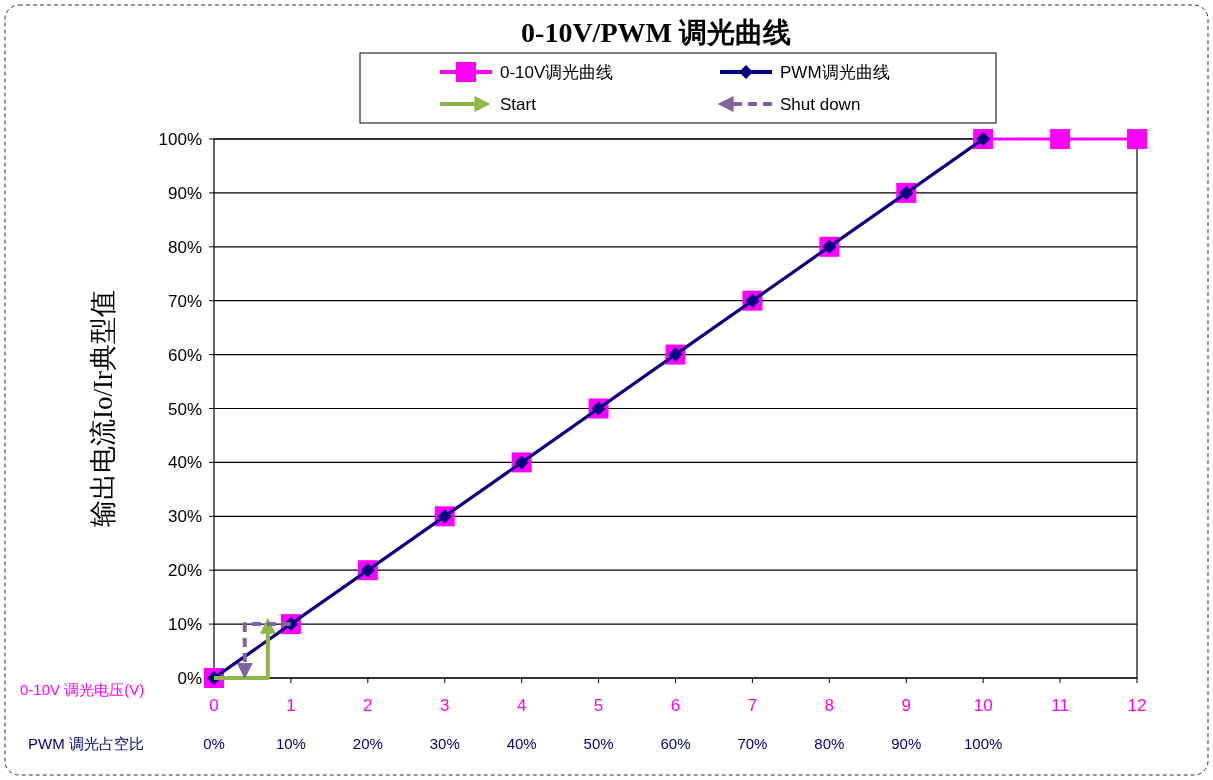 The height and width of the screenshot is (780, 1213). Describe the element at coordinates (184, 625) in the screenshot. I see `y-tick-label: 10%` at that location.